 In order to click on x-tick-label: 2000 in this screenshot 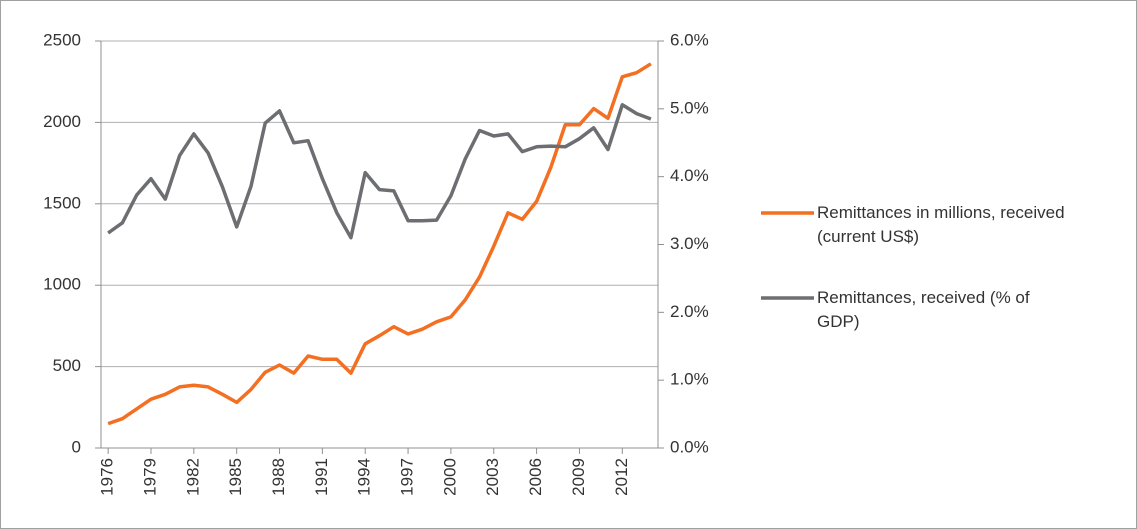, I will do `click(449, 477)`.